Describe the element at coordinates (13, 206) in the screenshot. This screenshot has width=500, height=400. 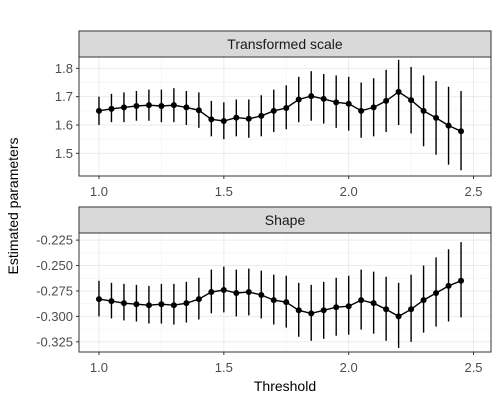
I see `y-axis-title: Estimated parameters` at that location.